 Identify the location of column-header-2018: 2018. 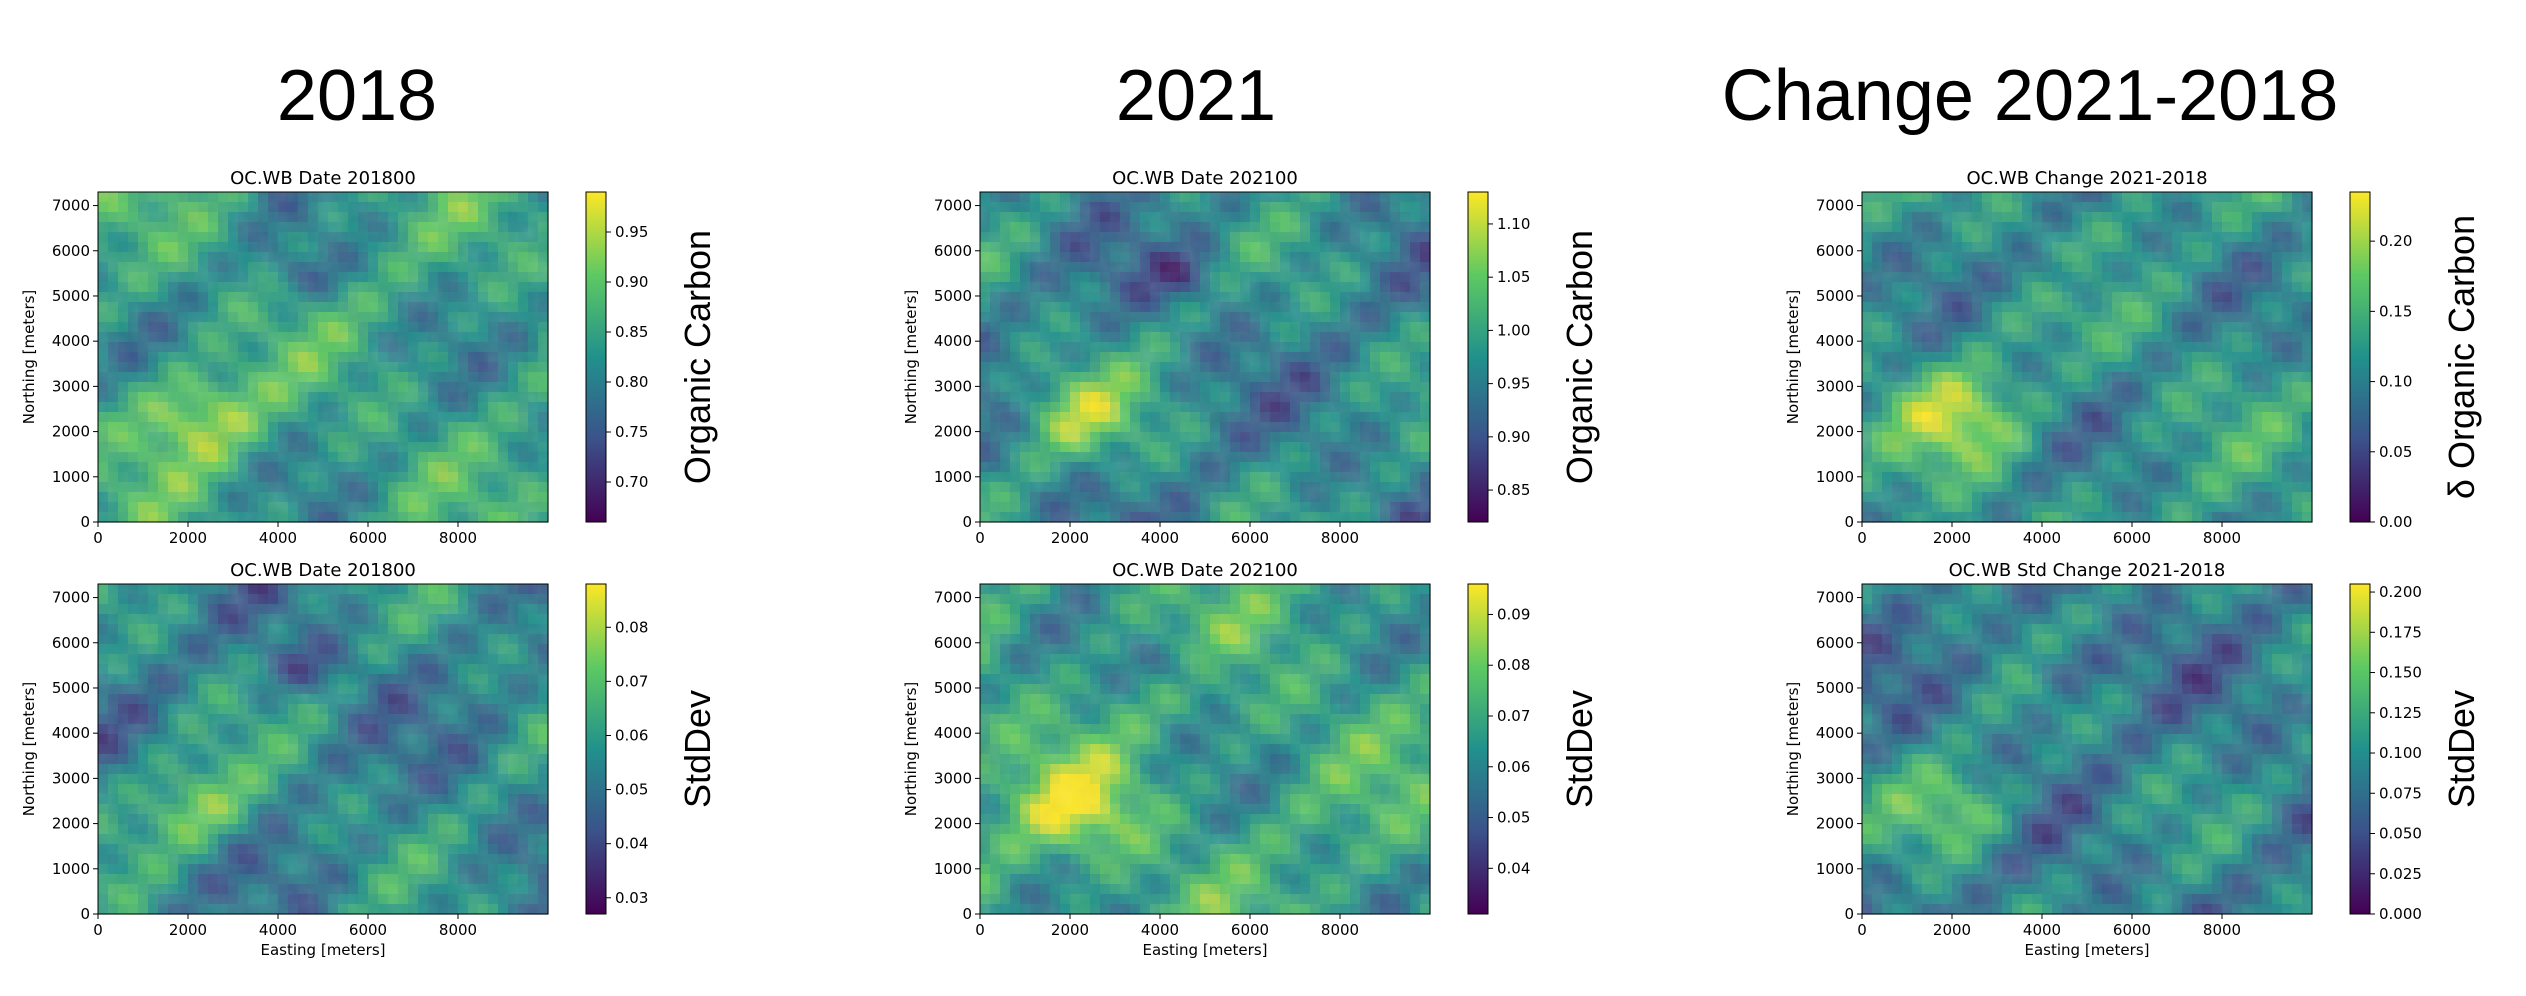
(357, 96).